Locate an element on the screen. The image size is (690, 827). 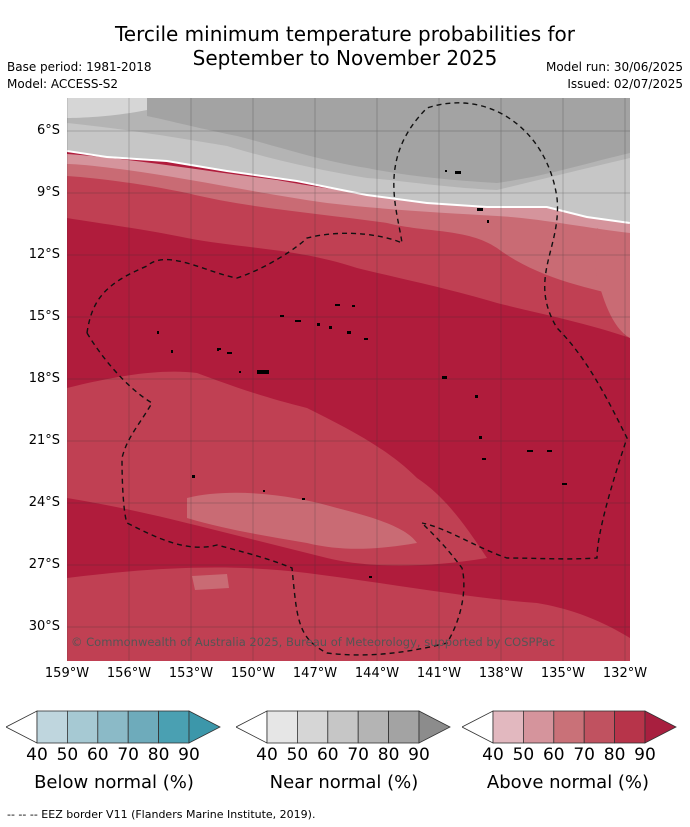
issued-date: Issued: 02/07/2025 is located at coordinates (625, 84).